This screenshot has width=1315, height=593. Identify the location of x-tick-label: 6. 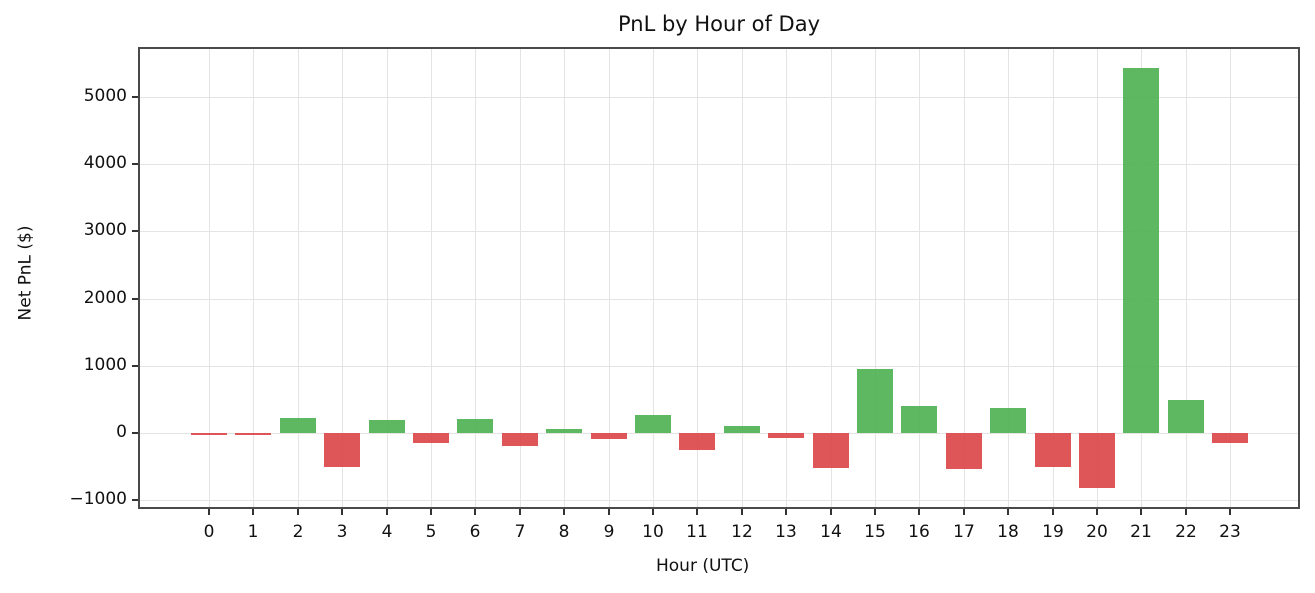
(475, 532).